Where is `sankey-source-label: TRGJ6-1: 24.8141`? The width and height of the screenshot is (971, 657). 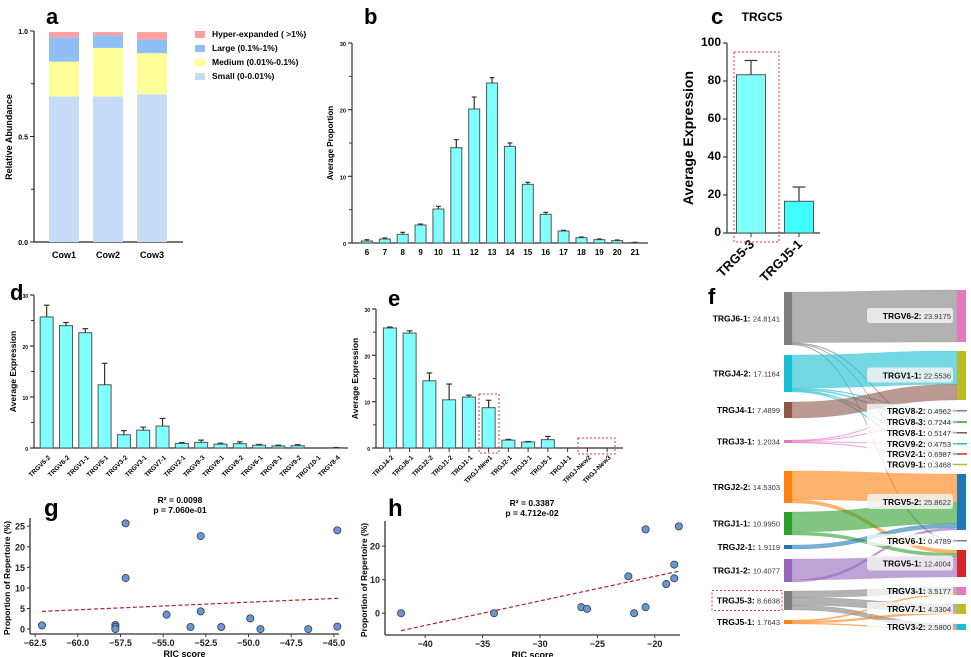
sankey-source-label: TRGJ6-1: 24.8141 is located at coordinates (746, 319).